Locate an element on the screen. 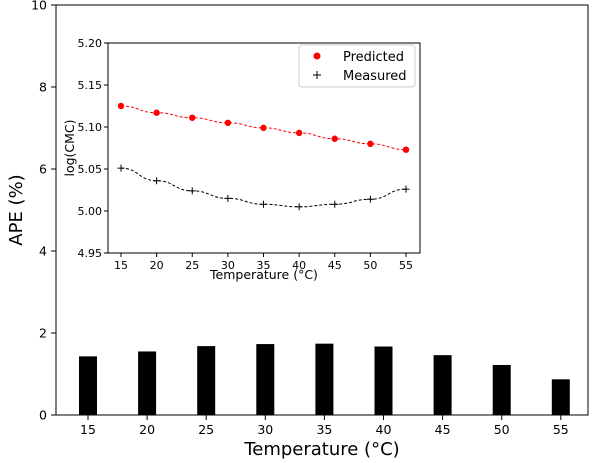 This screenshot has width=598, height=463. main-x-tick-label: 35 is located at coordinates (324, 429).